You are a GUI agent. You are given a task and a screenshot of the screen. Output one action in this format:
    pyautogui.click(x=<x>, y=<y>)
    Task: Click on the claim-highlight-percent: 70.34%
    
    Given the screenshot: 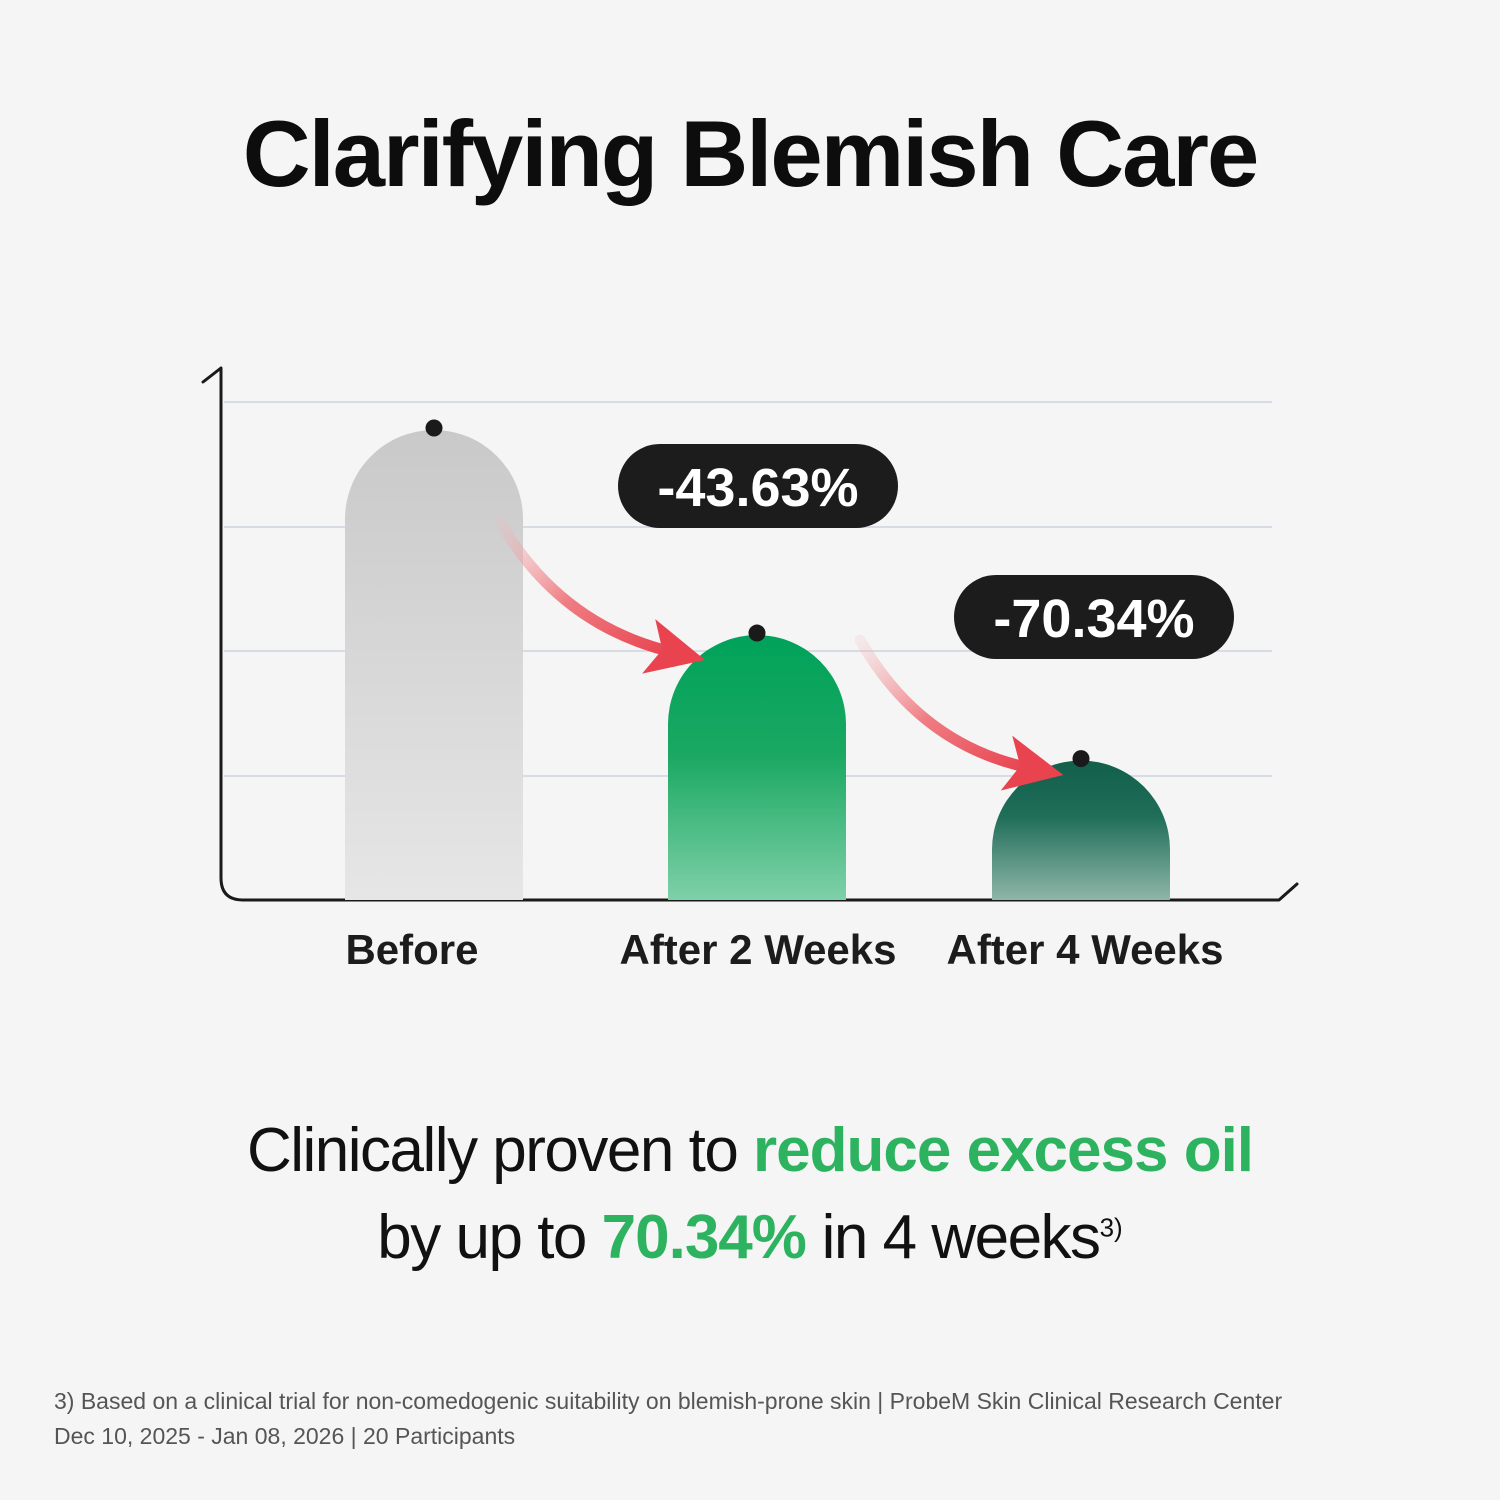 What is the action you would take?
    pyautogui.click(x=704, y=1237)
    